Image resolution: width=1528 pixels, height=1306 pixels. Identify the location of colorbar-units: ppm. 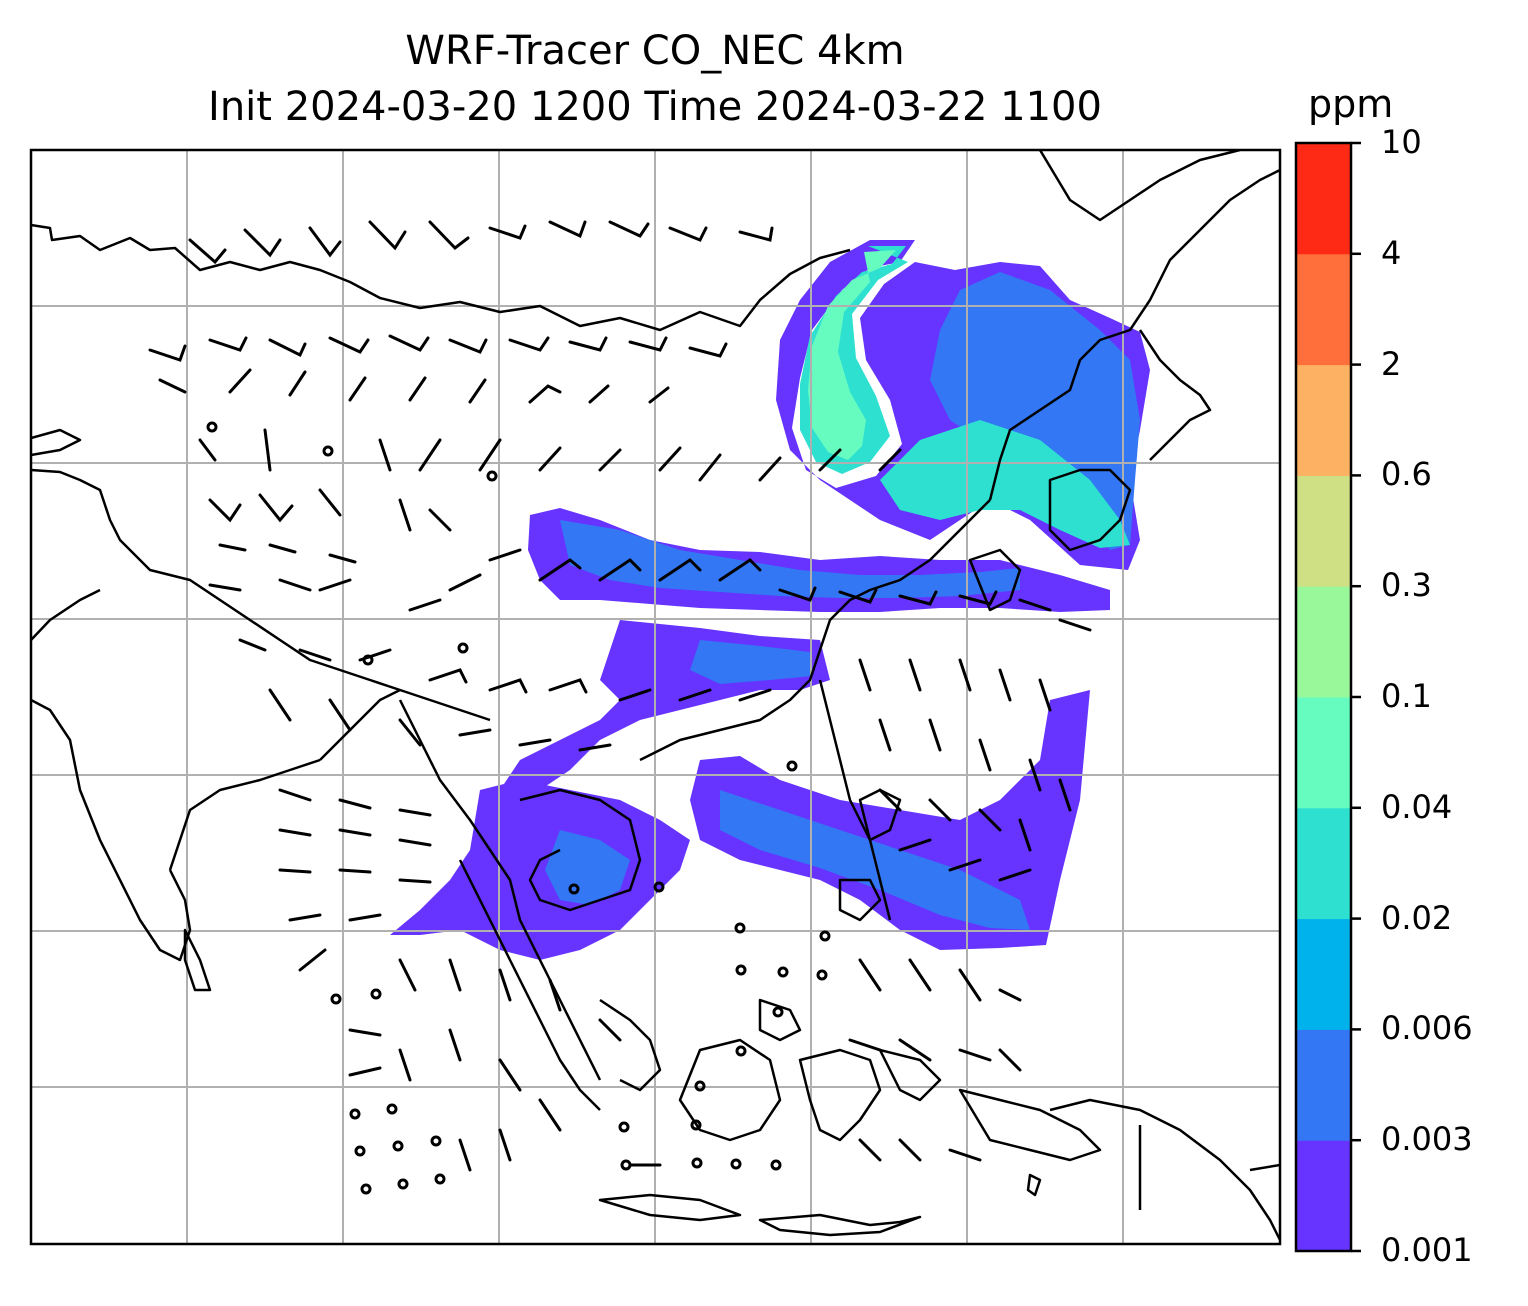
(1351, 104).